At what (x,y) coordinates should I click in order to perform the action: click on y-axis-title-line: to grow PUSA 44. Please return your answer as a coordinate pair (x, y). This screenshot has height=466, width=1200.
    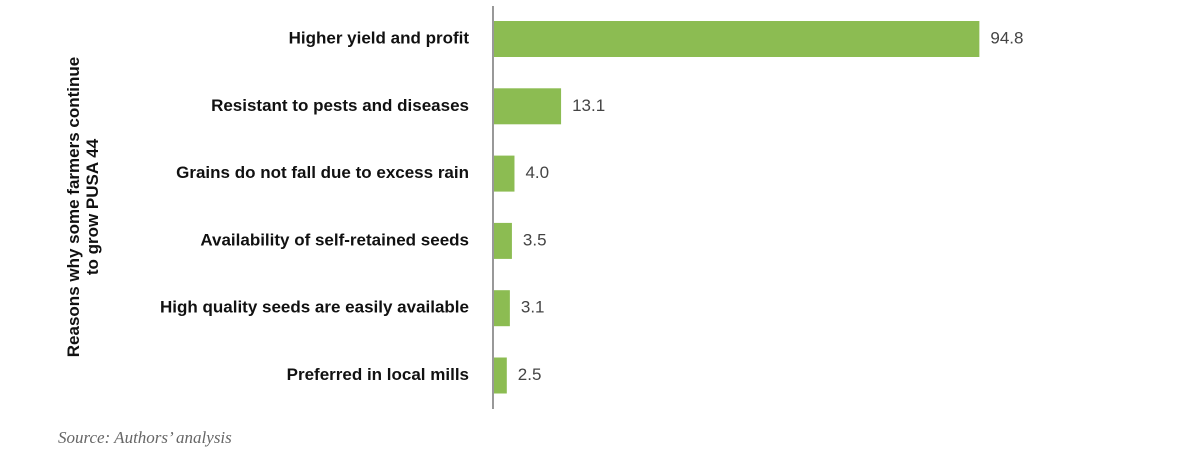
    Looking at the image, I should click on (92, 206).